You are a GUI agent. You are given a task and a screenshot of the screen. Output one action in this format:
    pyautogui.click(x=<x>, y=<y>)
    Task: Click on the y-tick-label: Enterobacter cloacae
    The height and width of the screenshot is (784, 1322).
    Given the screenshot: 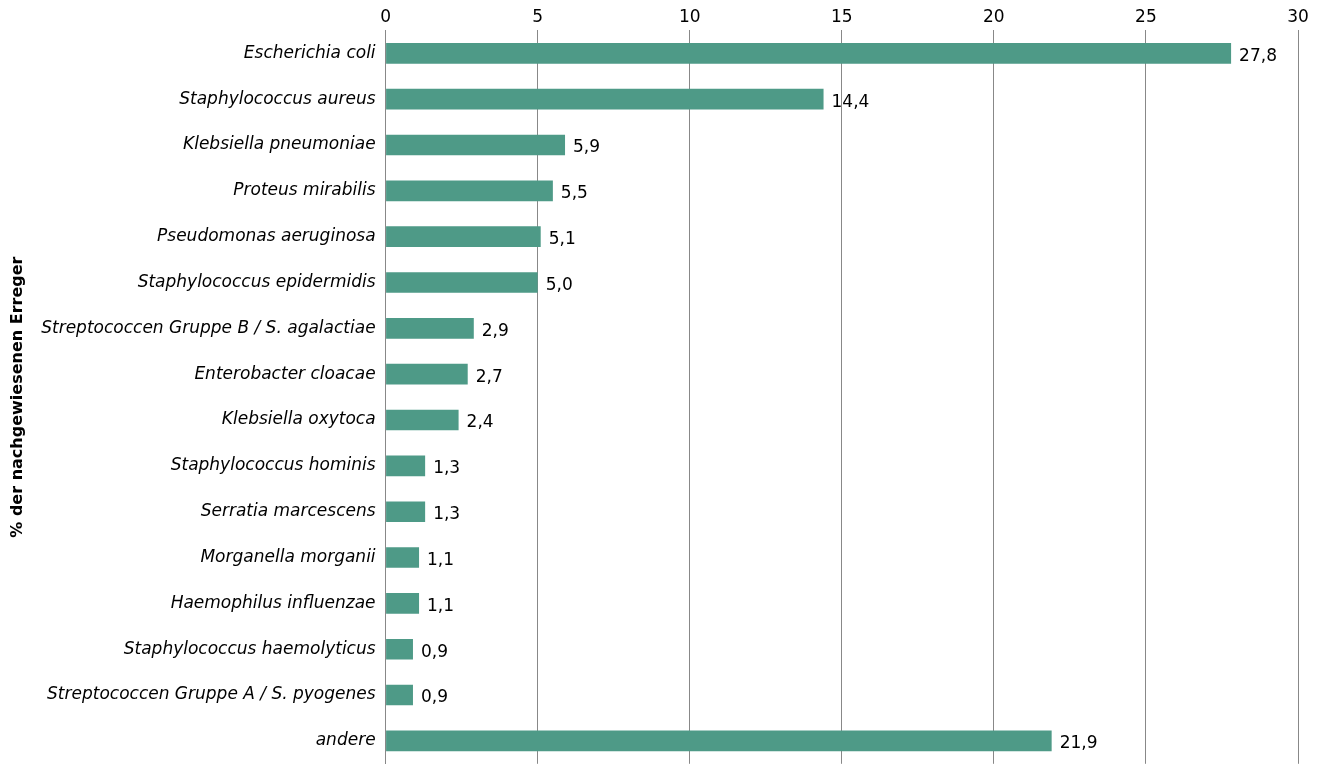 What is the action you would take?
    pyautogui.click(x=285, y=372)
    